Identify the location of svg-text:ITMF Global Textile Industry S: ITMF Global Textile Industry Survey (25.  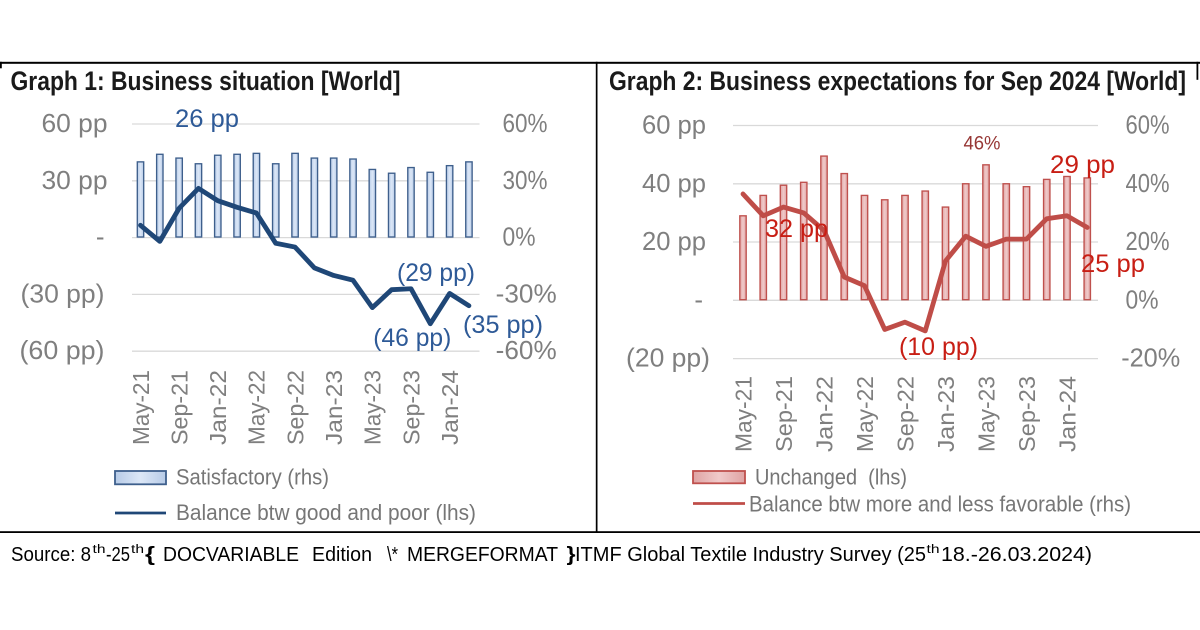
(750, 555).